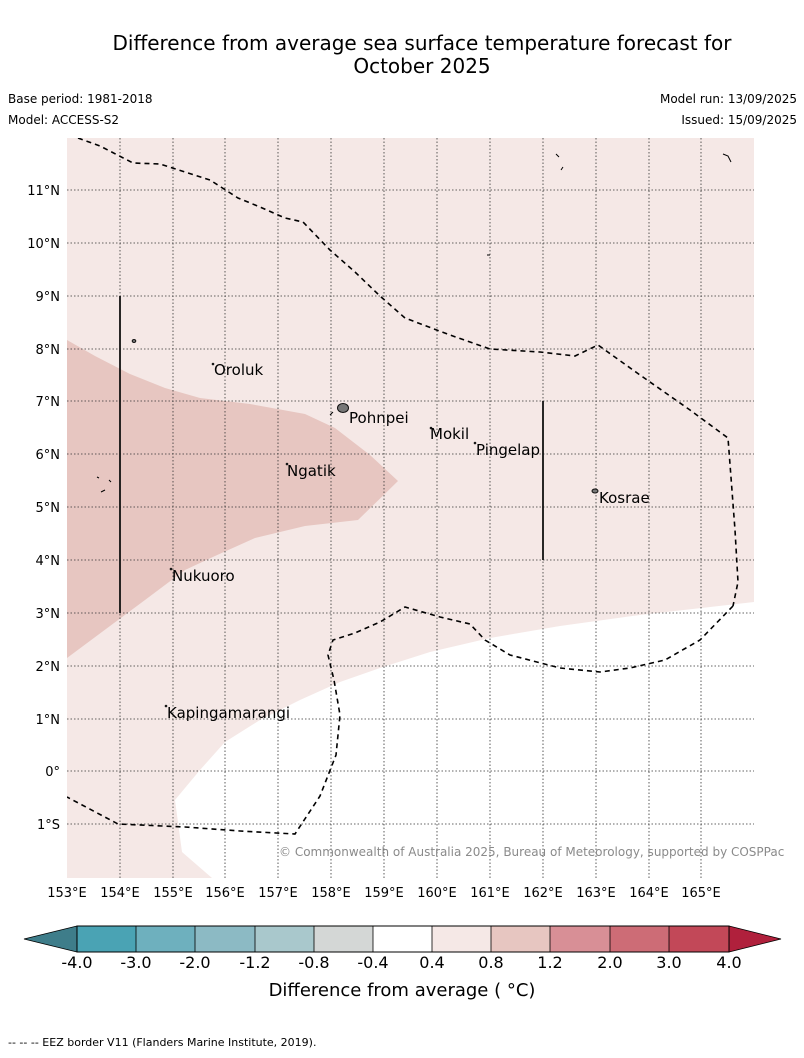  Describe the element at coordinates (43, 244) in the screenshot. I see `lat-tick-label: 10°N` at that location.